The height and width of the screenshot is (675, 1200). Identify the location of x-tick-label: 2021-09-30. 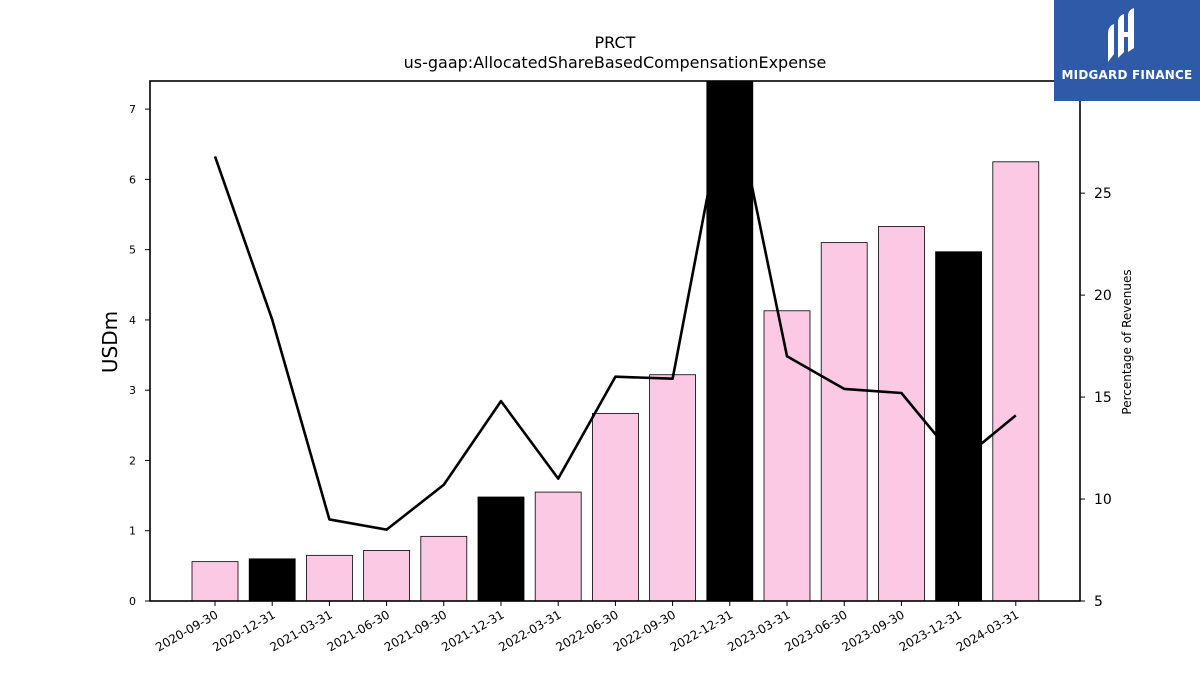
(415, 630).